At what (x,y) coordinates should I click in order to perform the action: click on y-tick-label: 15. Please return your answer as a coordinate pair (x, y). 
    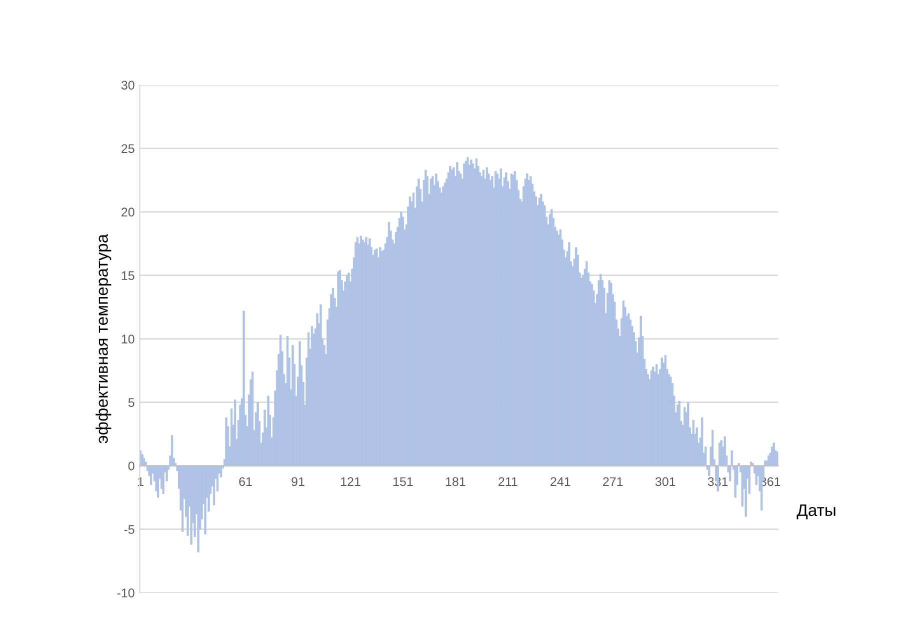
    Looking at the image, I should click on (128, 275).